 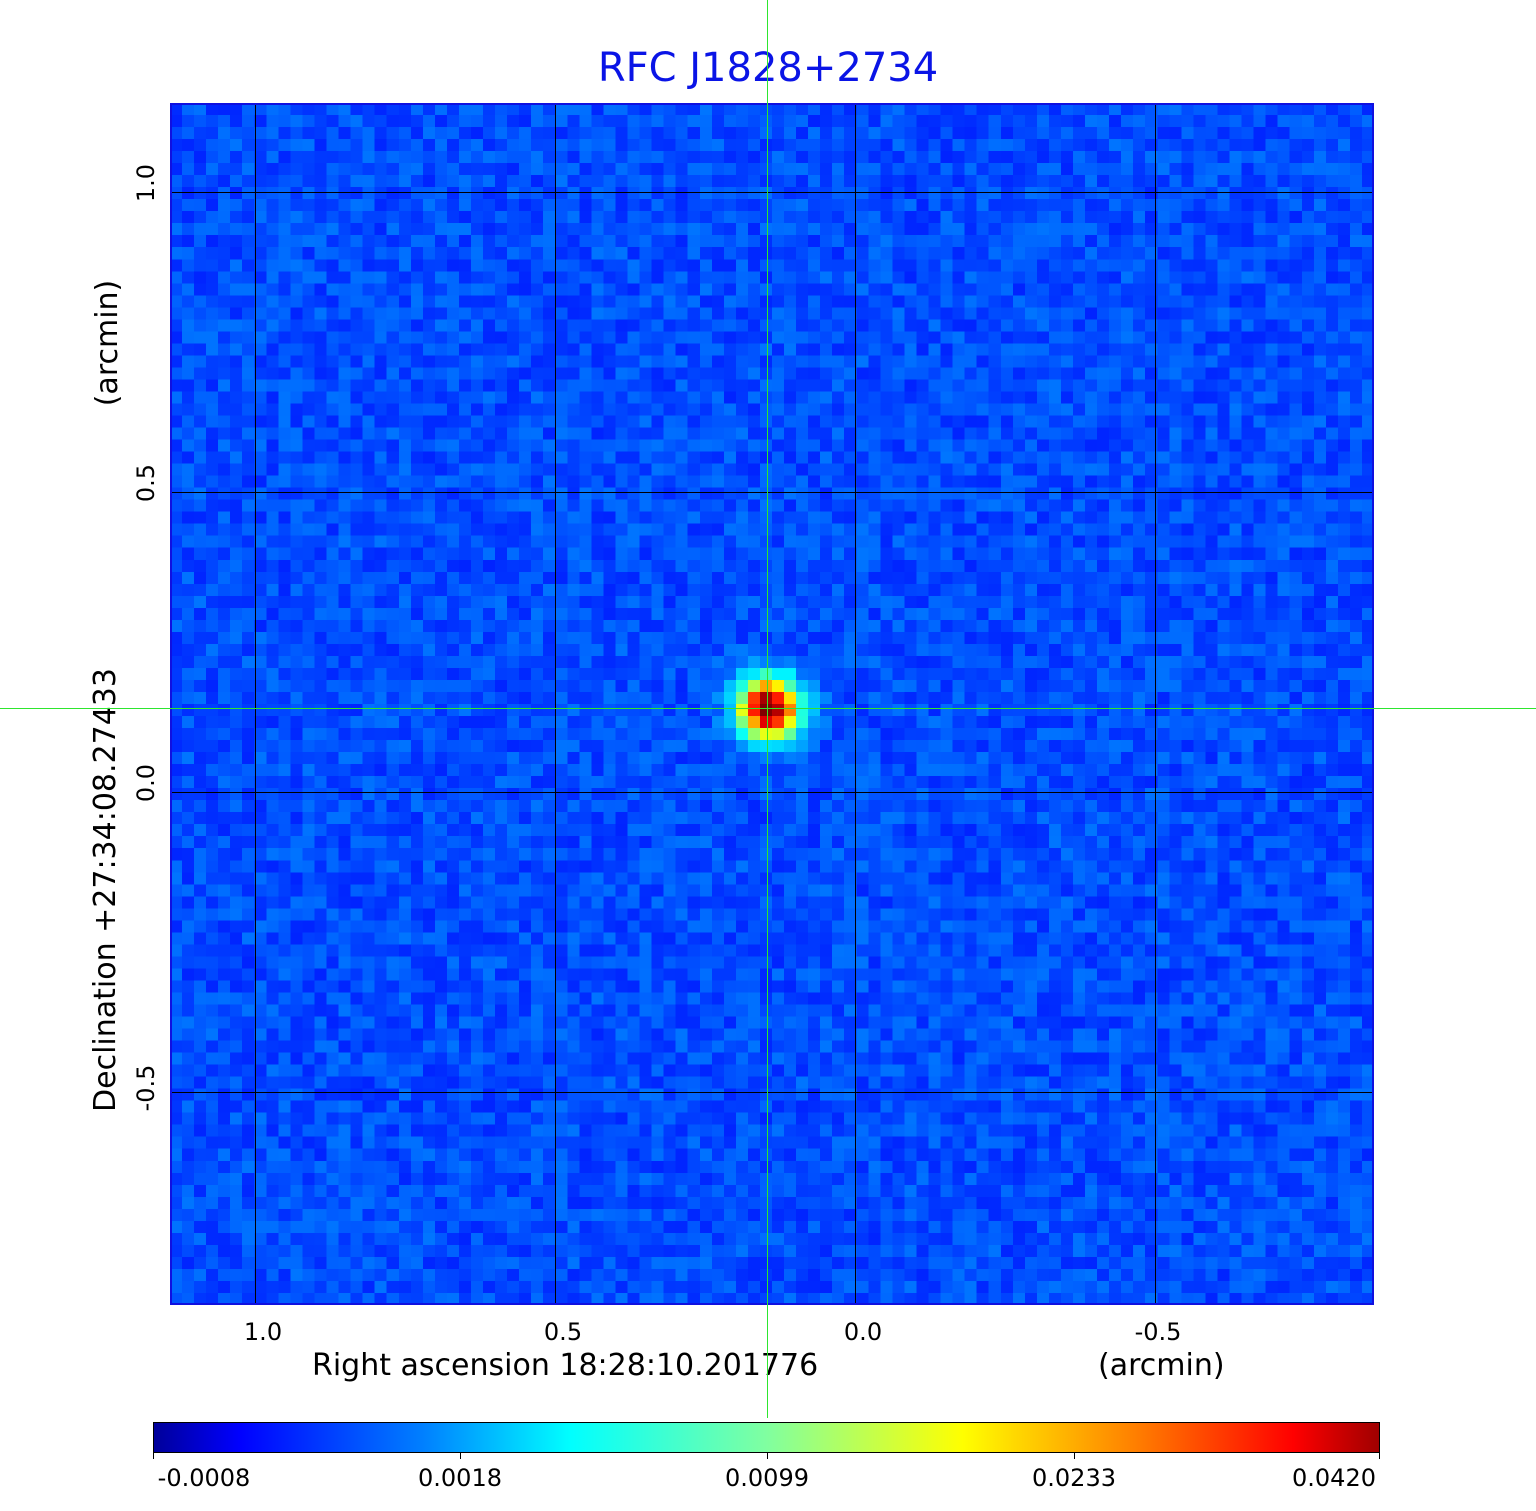 I want to click on grid-line-x--0.5, so click(x=1155, y=704).